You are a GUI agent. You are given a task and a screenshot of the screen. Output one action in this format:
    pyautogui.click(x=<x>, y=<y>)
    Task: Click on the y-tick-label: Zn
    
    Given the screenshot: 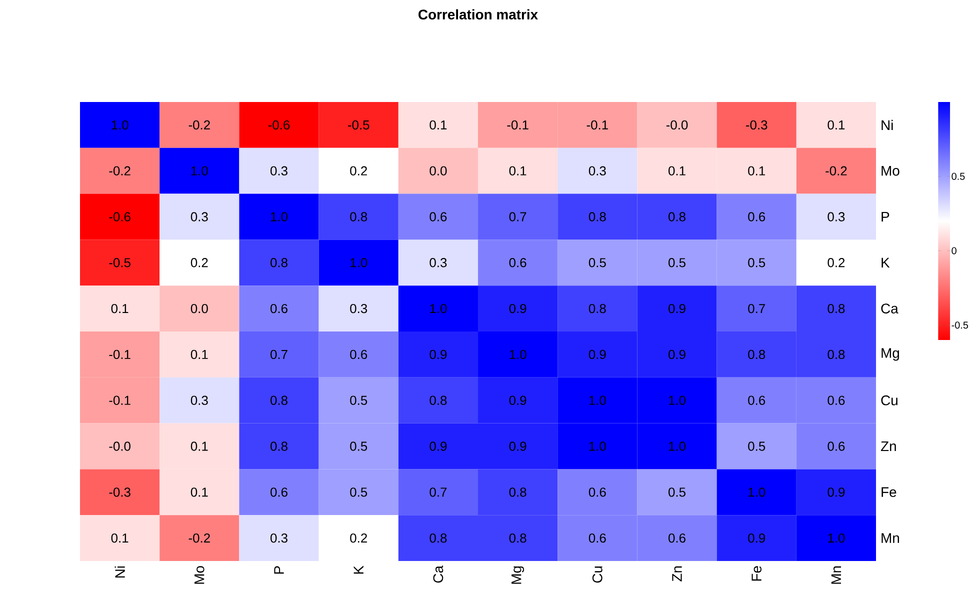 What is the action you would take?
    pyautogui.click(x=888, y=446)
    